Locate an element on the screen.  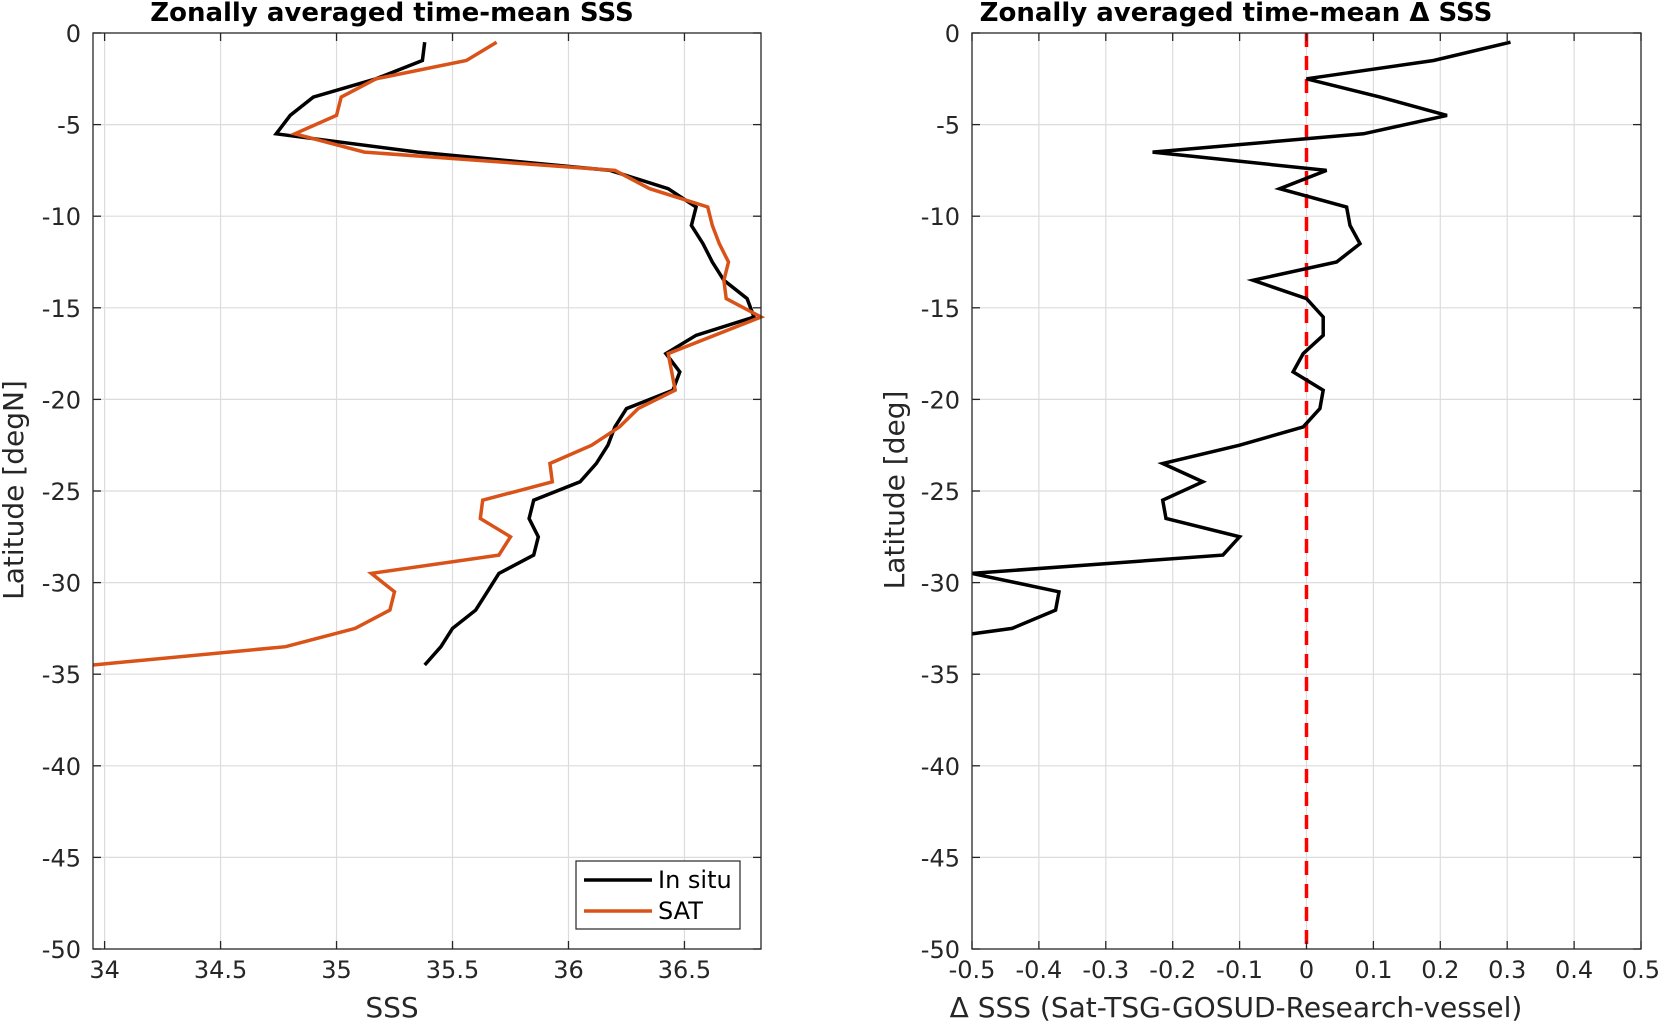
left-y-tick-label: -40 is located at coordinates (61, 767).